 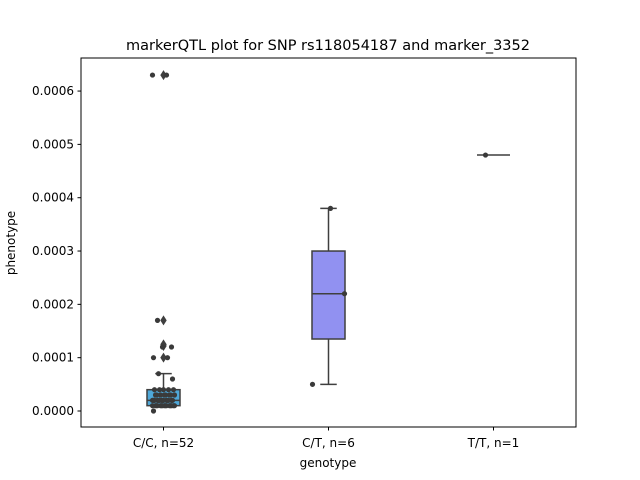 I want to click on x-axis-label: genotype, so click(x=328, y=463).